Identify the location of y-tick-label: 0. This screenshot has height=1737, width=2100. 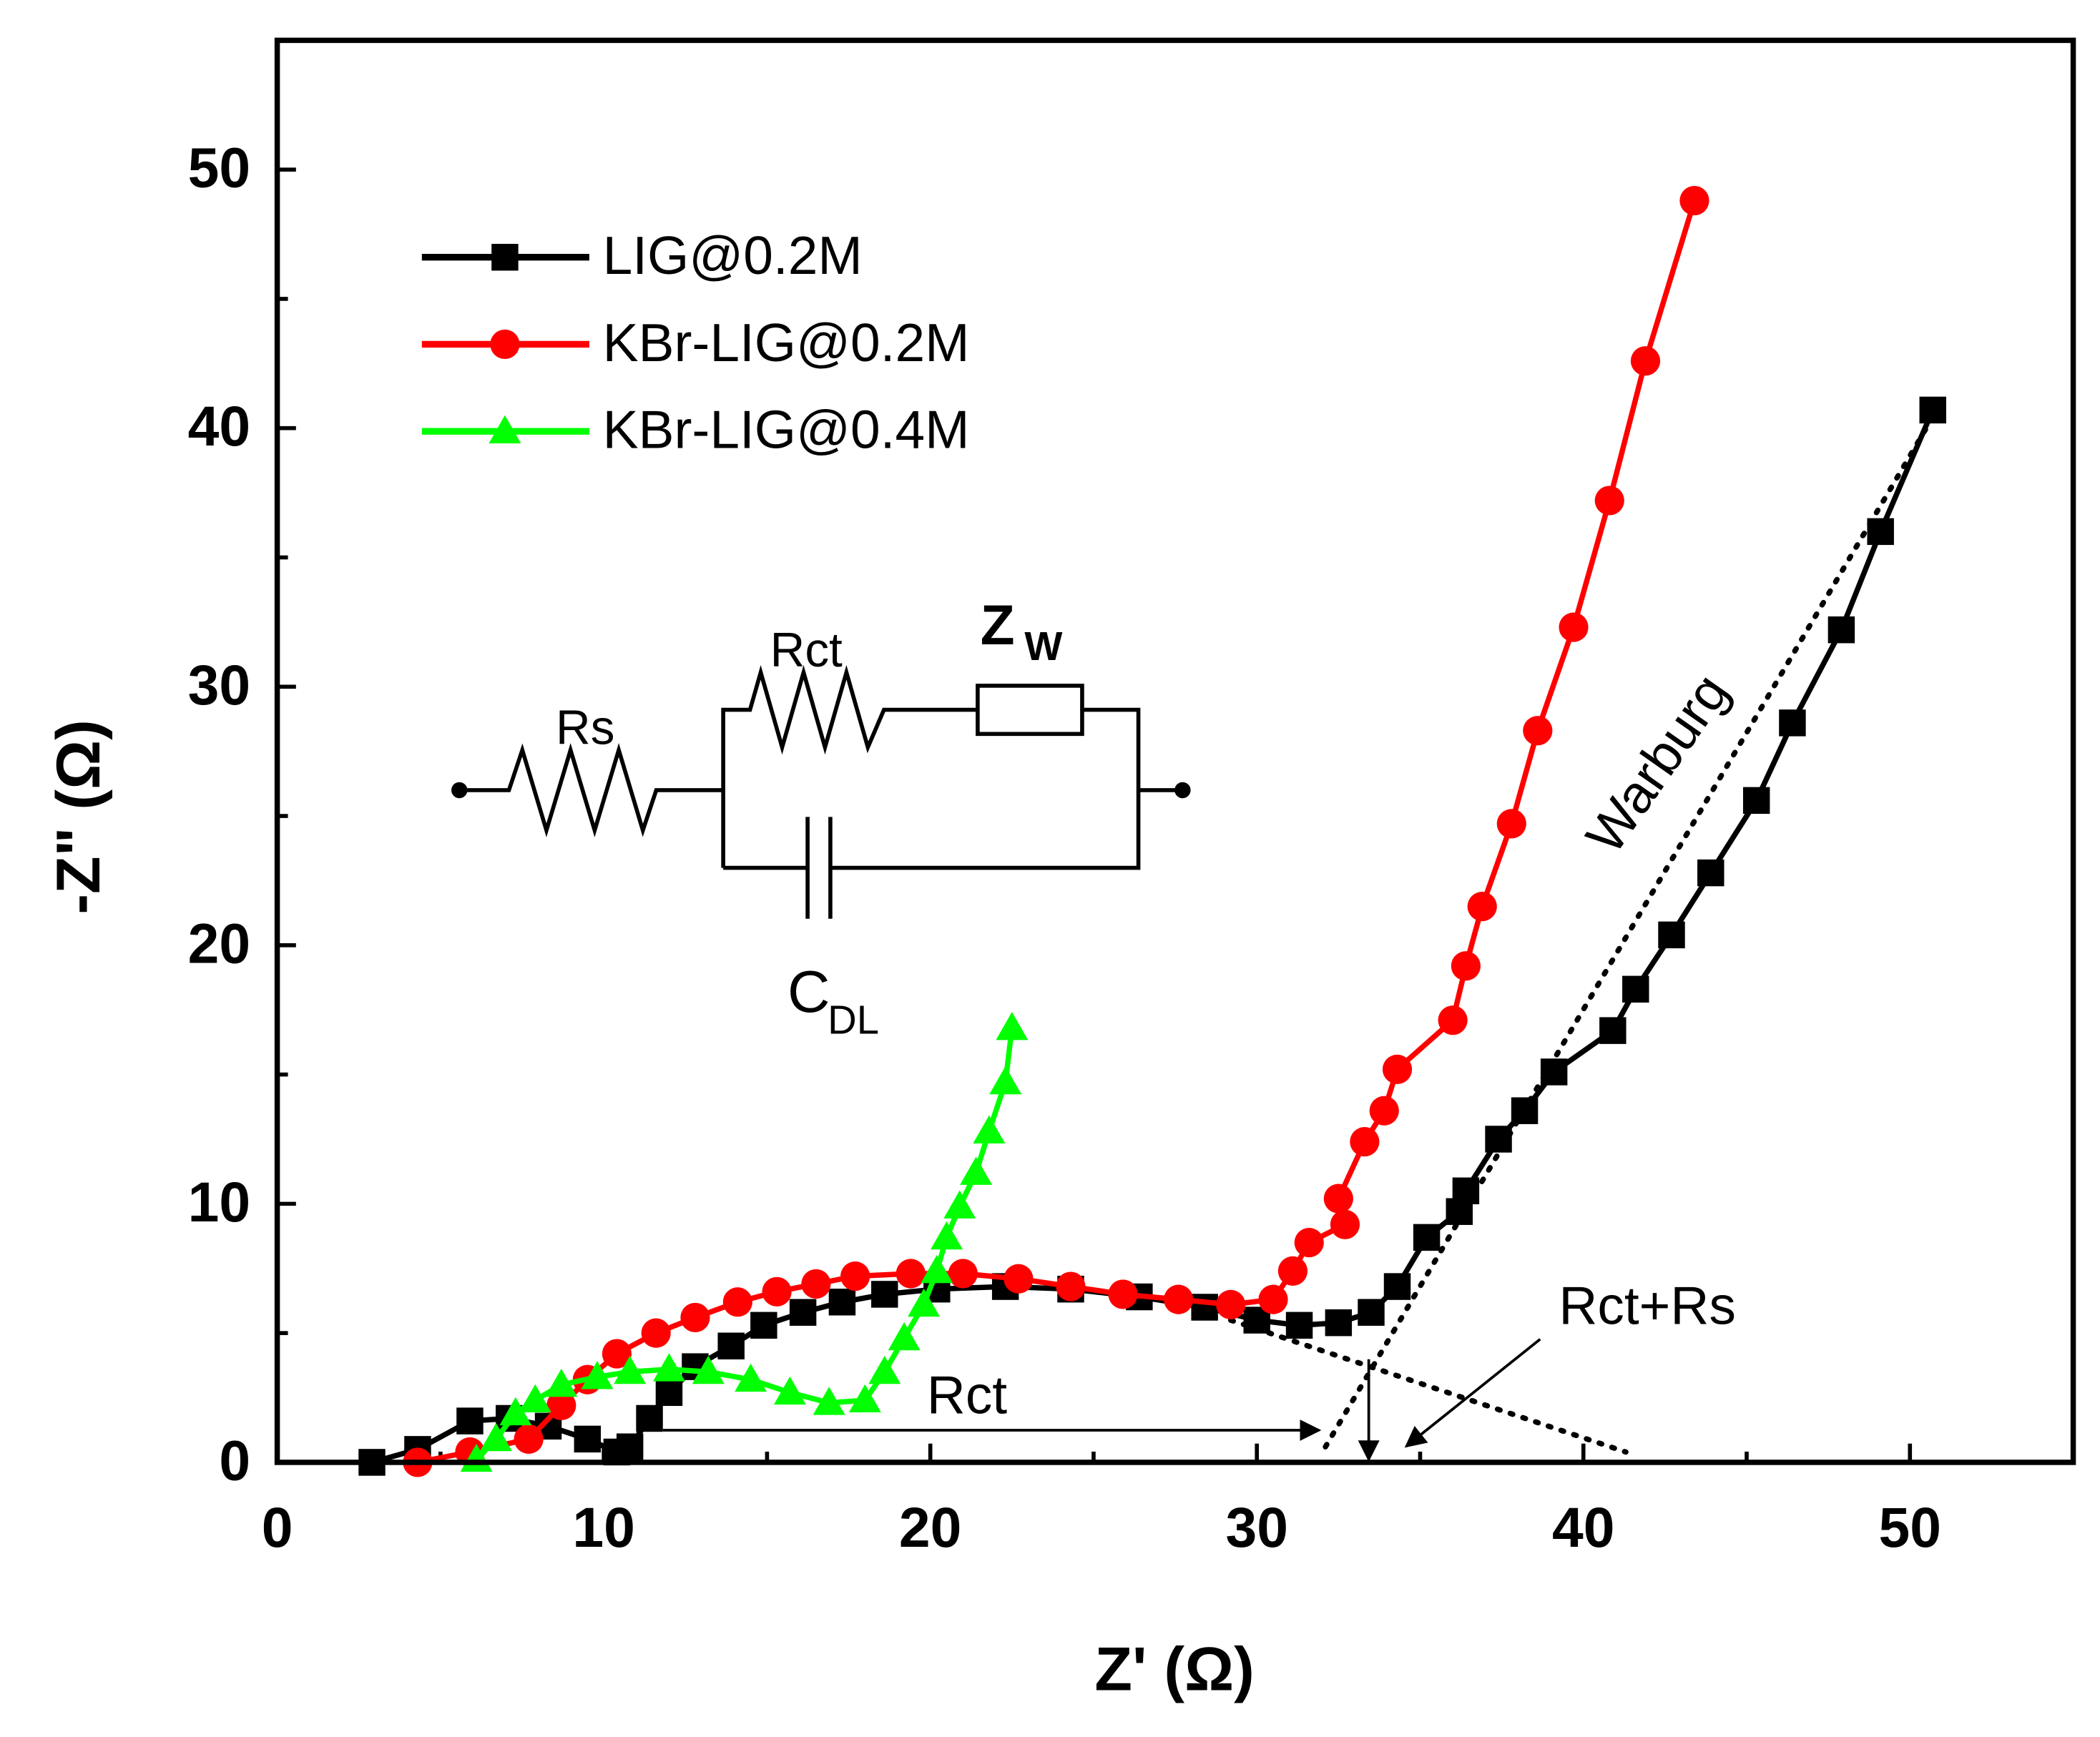
(234, 1460).